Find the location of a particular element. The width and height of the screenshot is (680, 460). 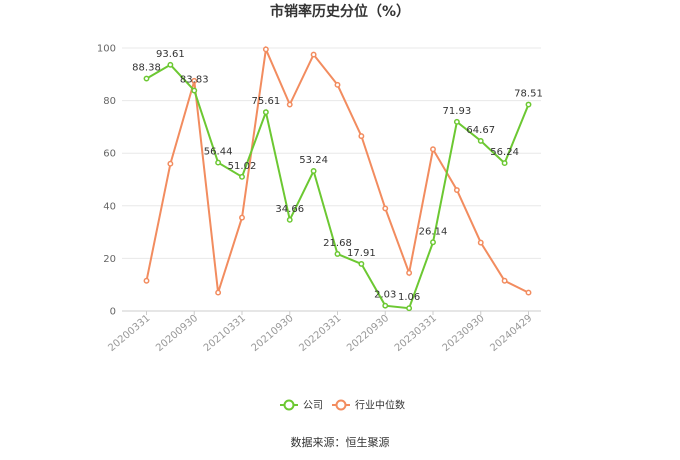

legend-item-1: 行业中位数 is located at coordinates (368, 405).